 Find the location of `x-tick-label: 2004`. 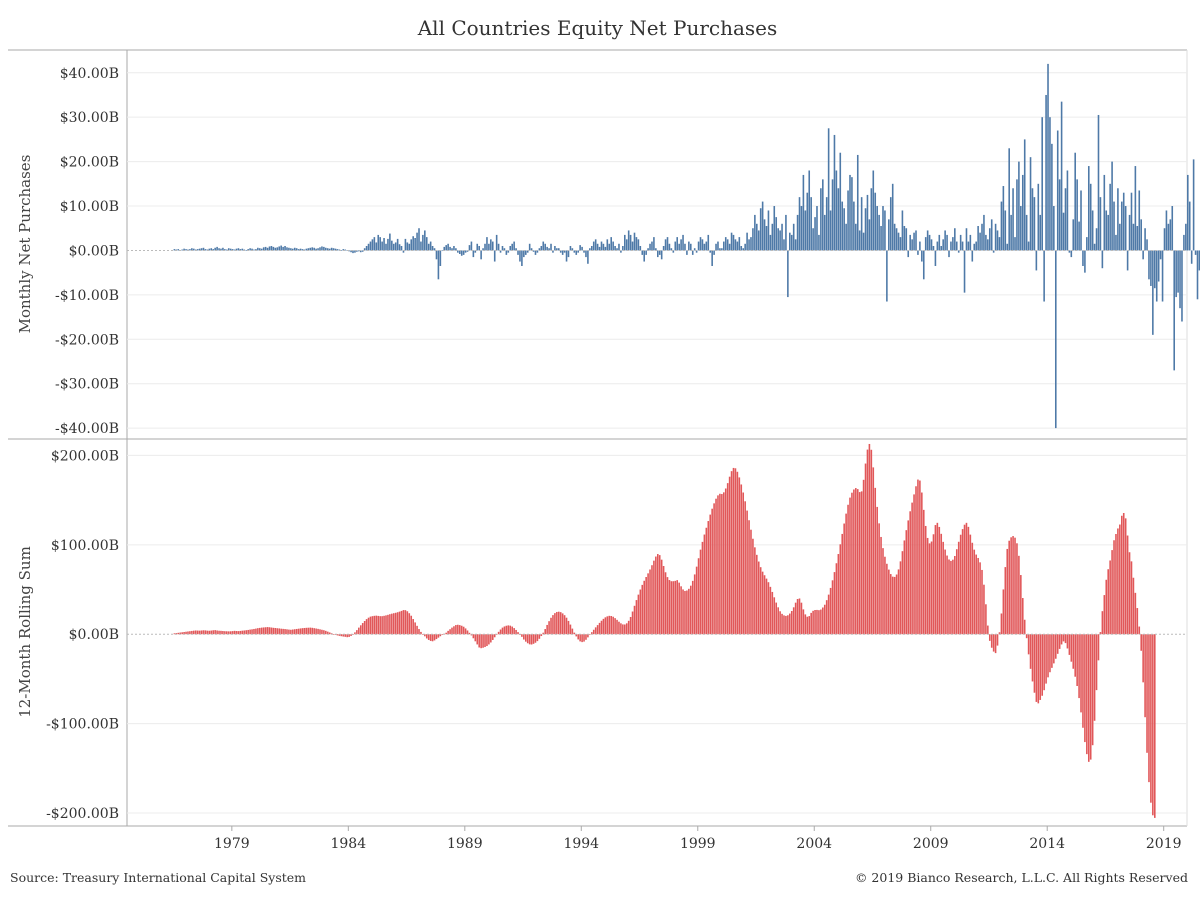

x-tick-label: 2004 is located at coordinates (814, 844).